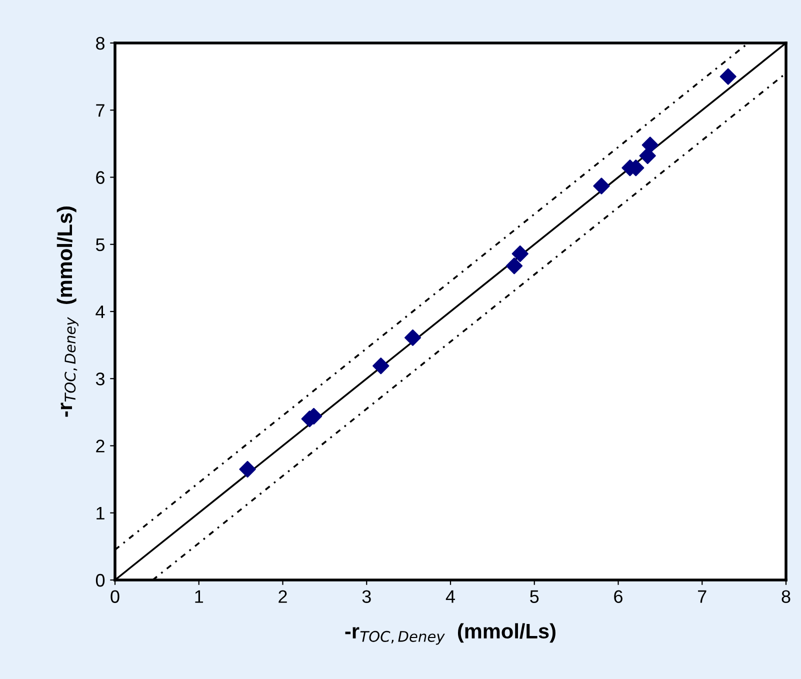 The width and height of the screenshot is (801, 679). What do you see at coordinates (450, 596) in the screenshot?
I see `x-tick-label: 4` at bounding box center [450, 596].